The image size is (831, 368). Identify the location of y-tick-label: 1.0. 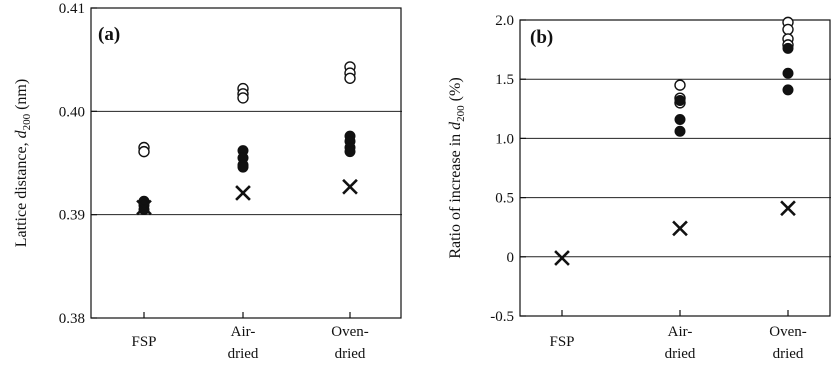
(504, 139).